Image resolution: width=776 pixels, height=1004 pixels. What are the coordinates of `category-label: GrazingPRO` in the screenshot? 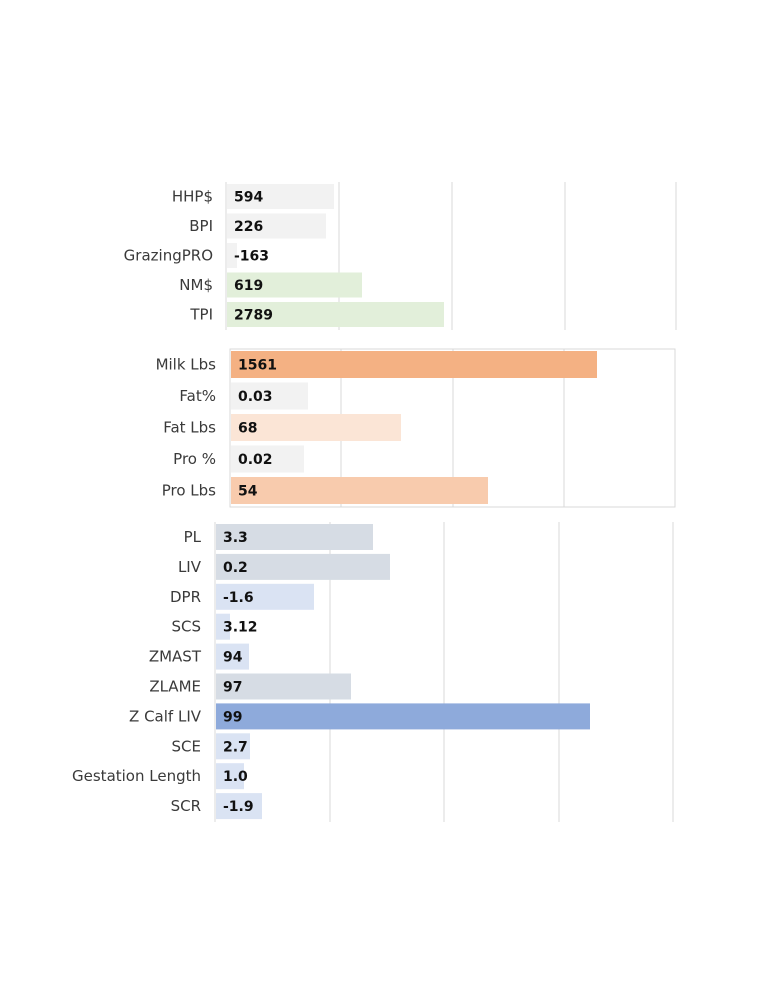 It's located at (168, 256).